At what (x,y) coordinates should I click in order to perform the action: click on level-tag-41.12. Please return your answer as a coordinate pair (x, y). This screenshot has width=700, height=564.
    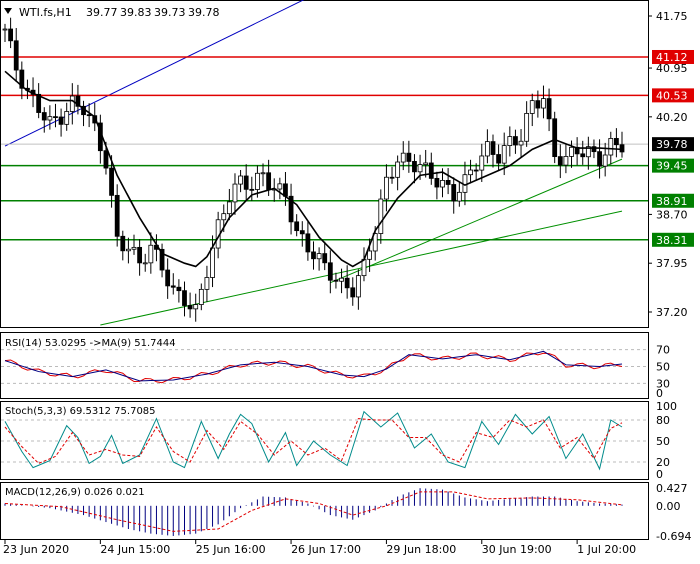
    Looking at the image, I should click on (673, 56).